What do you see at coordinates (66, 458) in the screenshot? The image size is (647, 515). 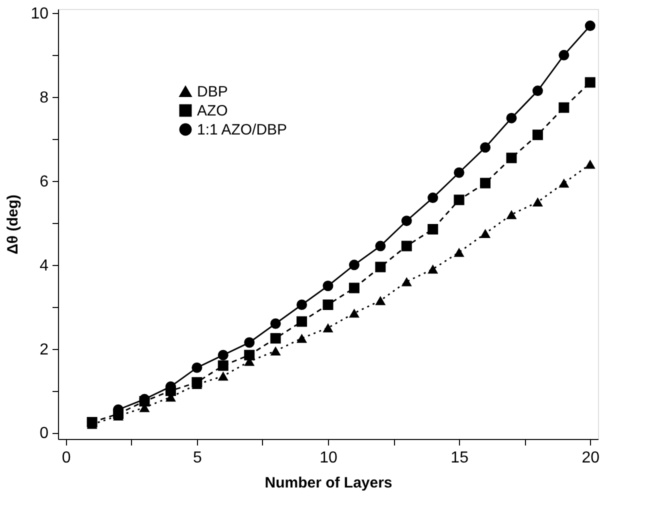 I see `x-tick-label: 0` at bounding box center [66, 458].